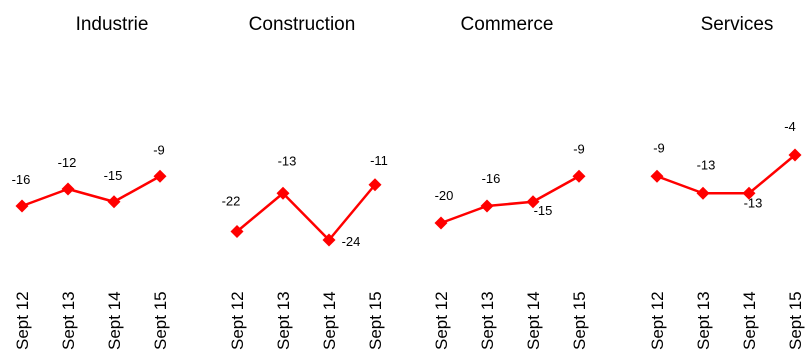 The width and height of the screenshot is (807, 351). Describe the element at coordinates (306, 212) in the screenshot. I see `series-line-construction` at that location.